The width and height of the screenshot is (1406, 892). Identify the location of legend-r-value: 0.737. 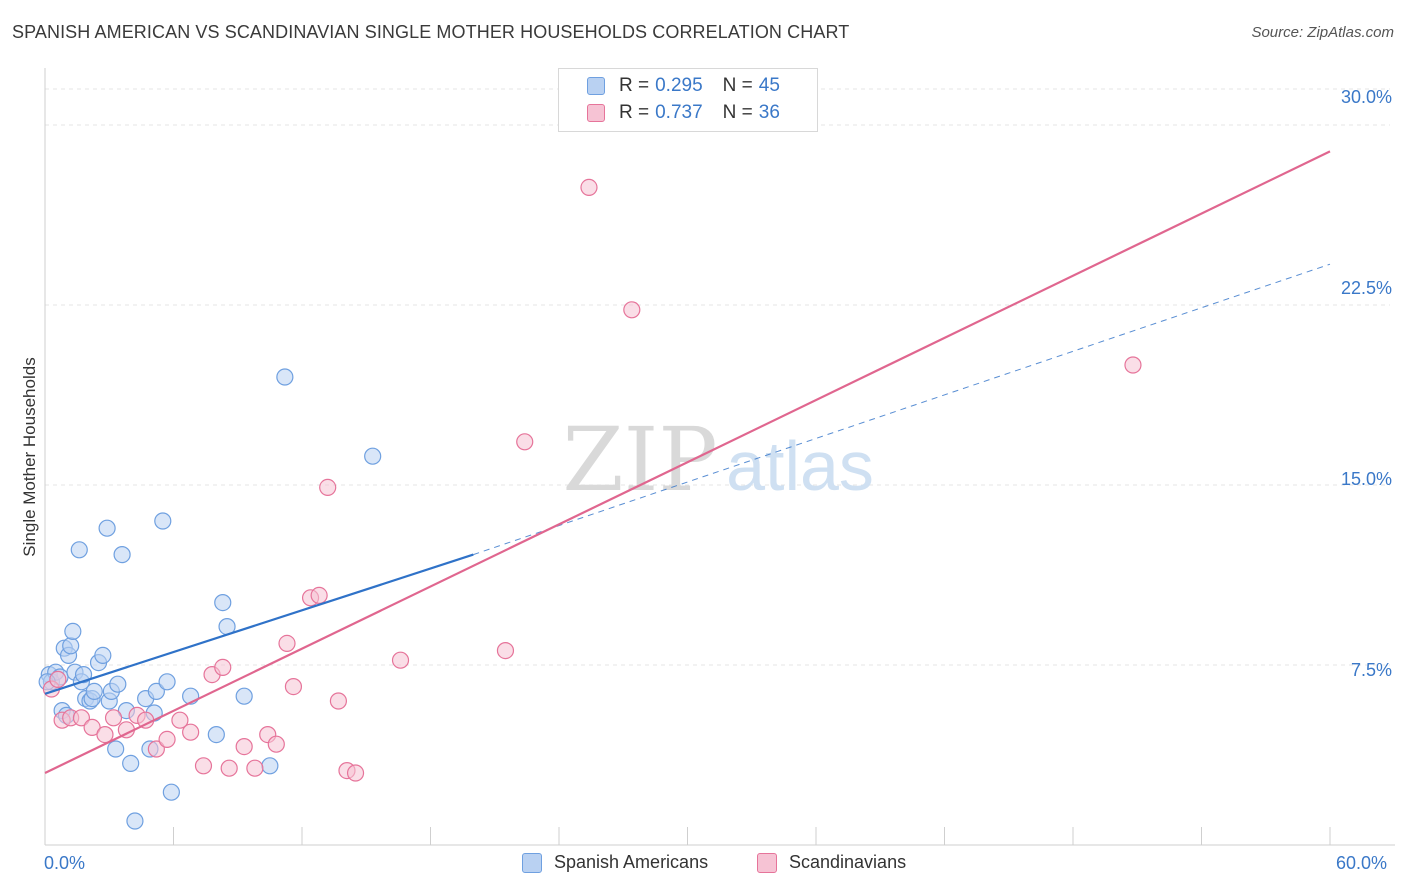
(679, 112).